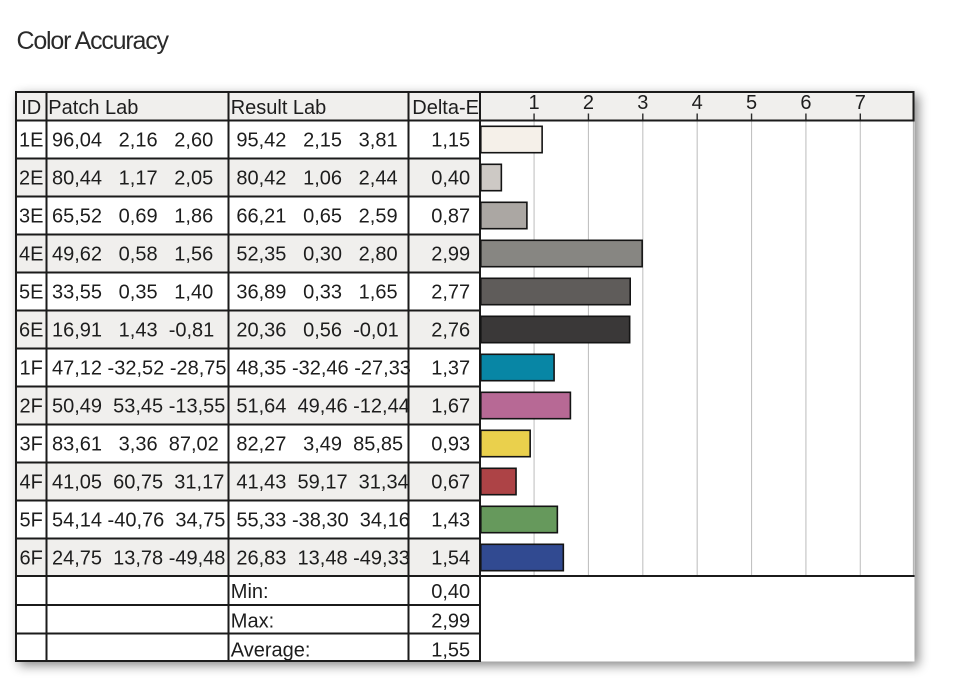  What do you see at coordinates (31, 255) in the screenshot?
I see `svg-text: 4E` at bounding box center [31, 255].